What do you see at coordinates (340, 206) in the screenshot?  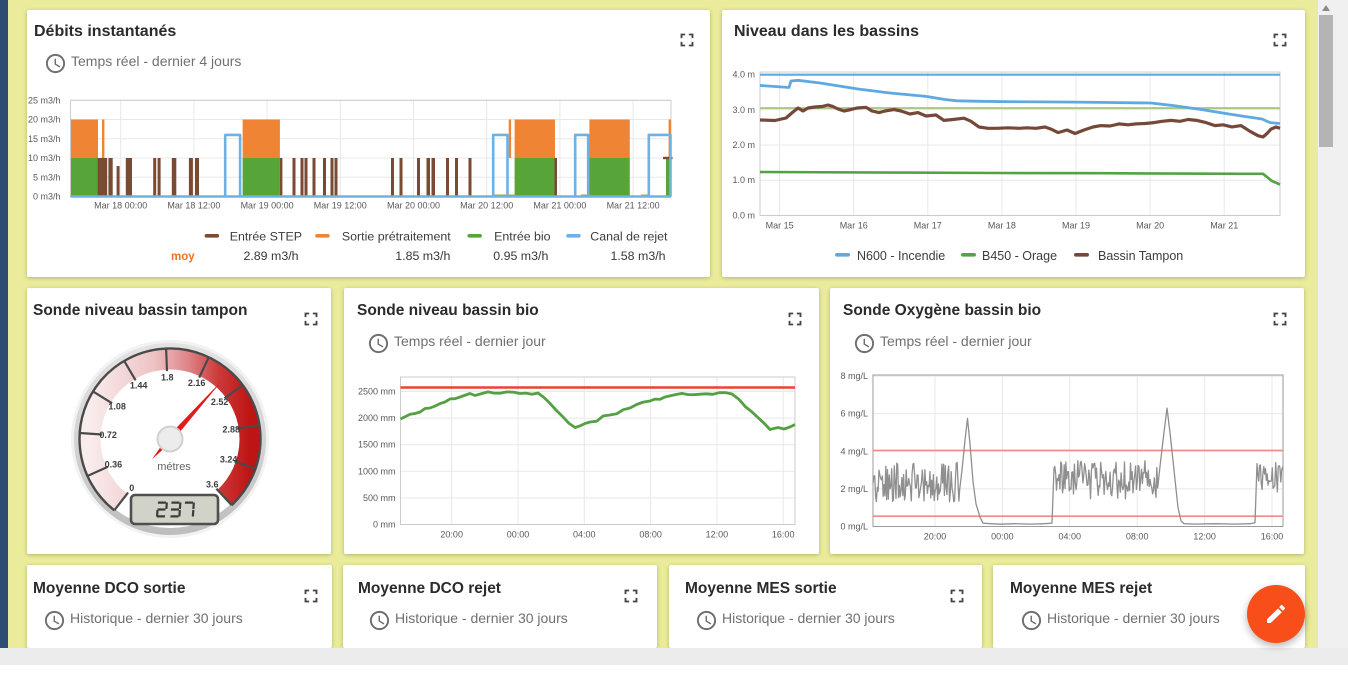 I see `svg-text: Mar 19 12:00` at bounding box center [340, 206].